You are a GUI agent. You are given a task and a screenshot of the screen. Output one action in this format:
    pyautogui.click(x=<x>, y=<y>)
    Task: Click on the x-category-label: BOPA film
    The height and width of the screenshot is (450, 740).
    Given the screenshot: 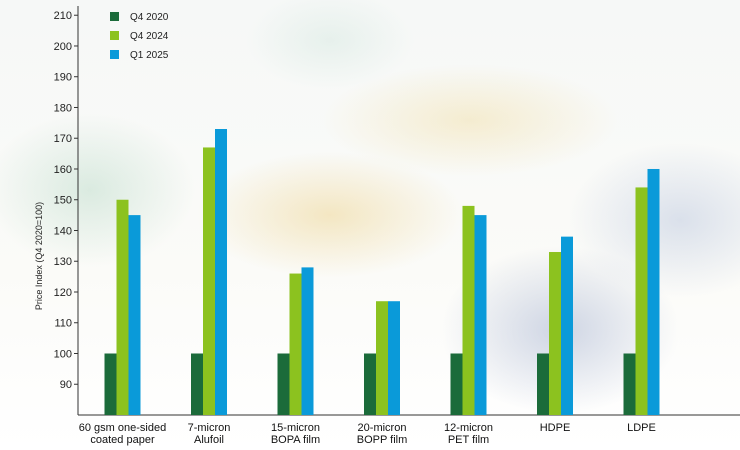 What is the action you would take?
    pyautogui.click(x=295, y=440)
    